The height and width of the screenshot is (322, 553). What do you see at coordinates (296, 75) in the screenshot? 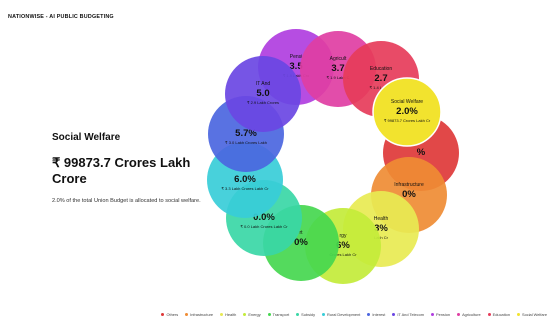
I see `bubble-amount: ₹ 1.9 Lakh Cro` at bounding box center [296, 75].